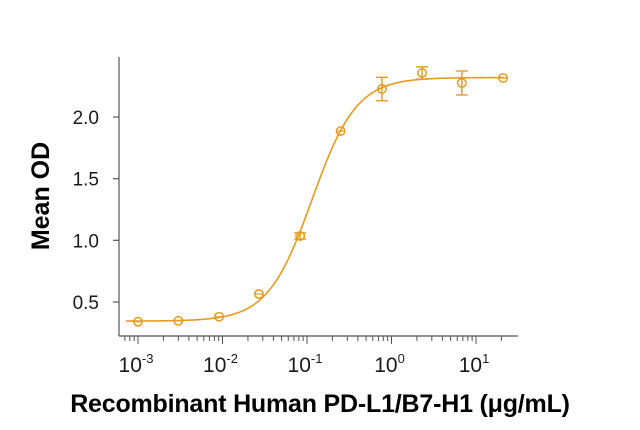 This screenshot has height=430, width=640. Describe the element at coordinates (86, 118) in the screenshot. I see `y-tick-label: 2.0` at that location.